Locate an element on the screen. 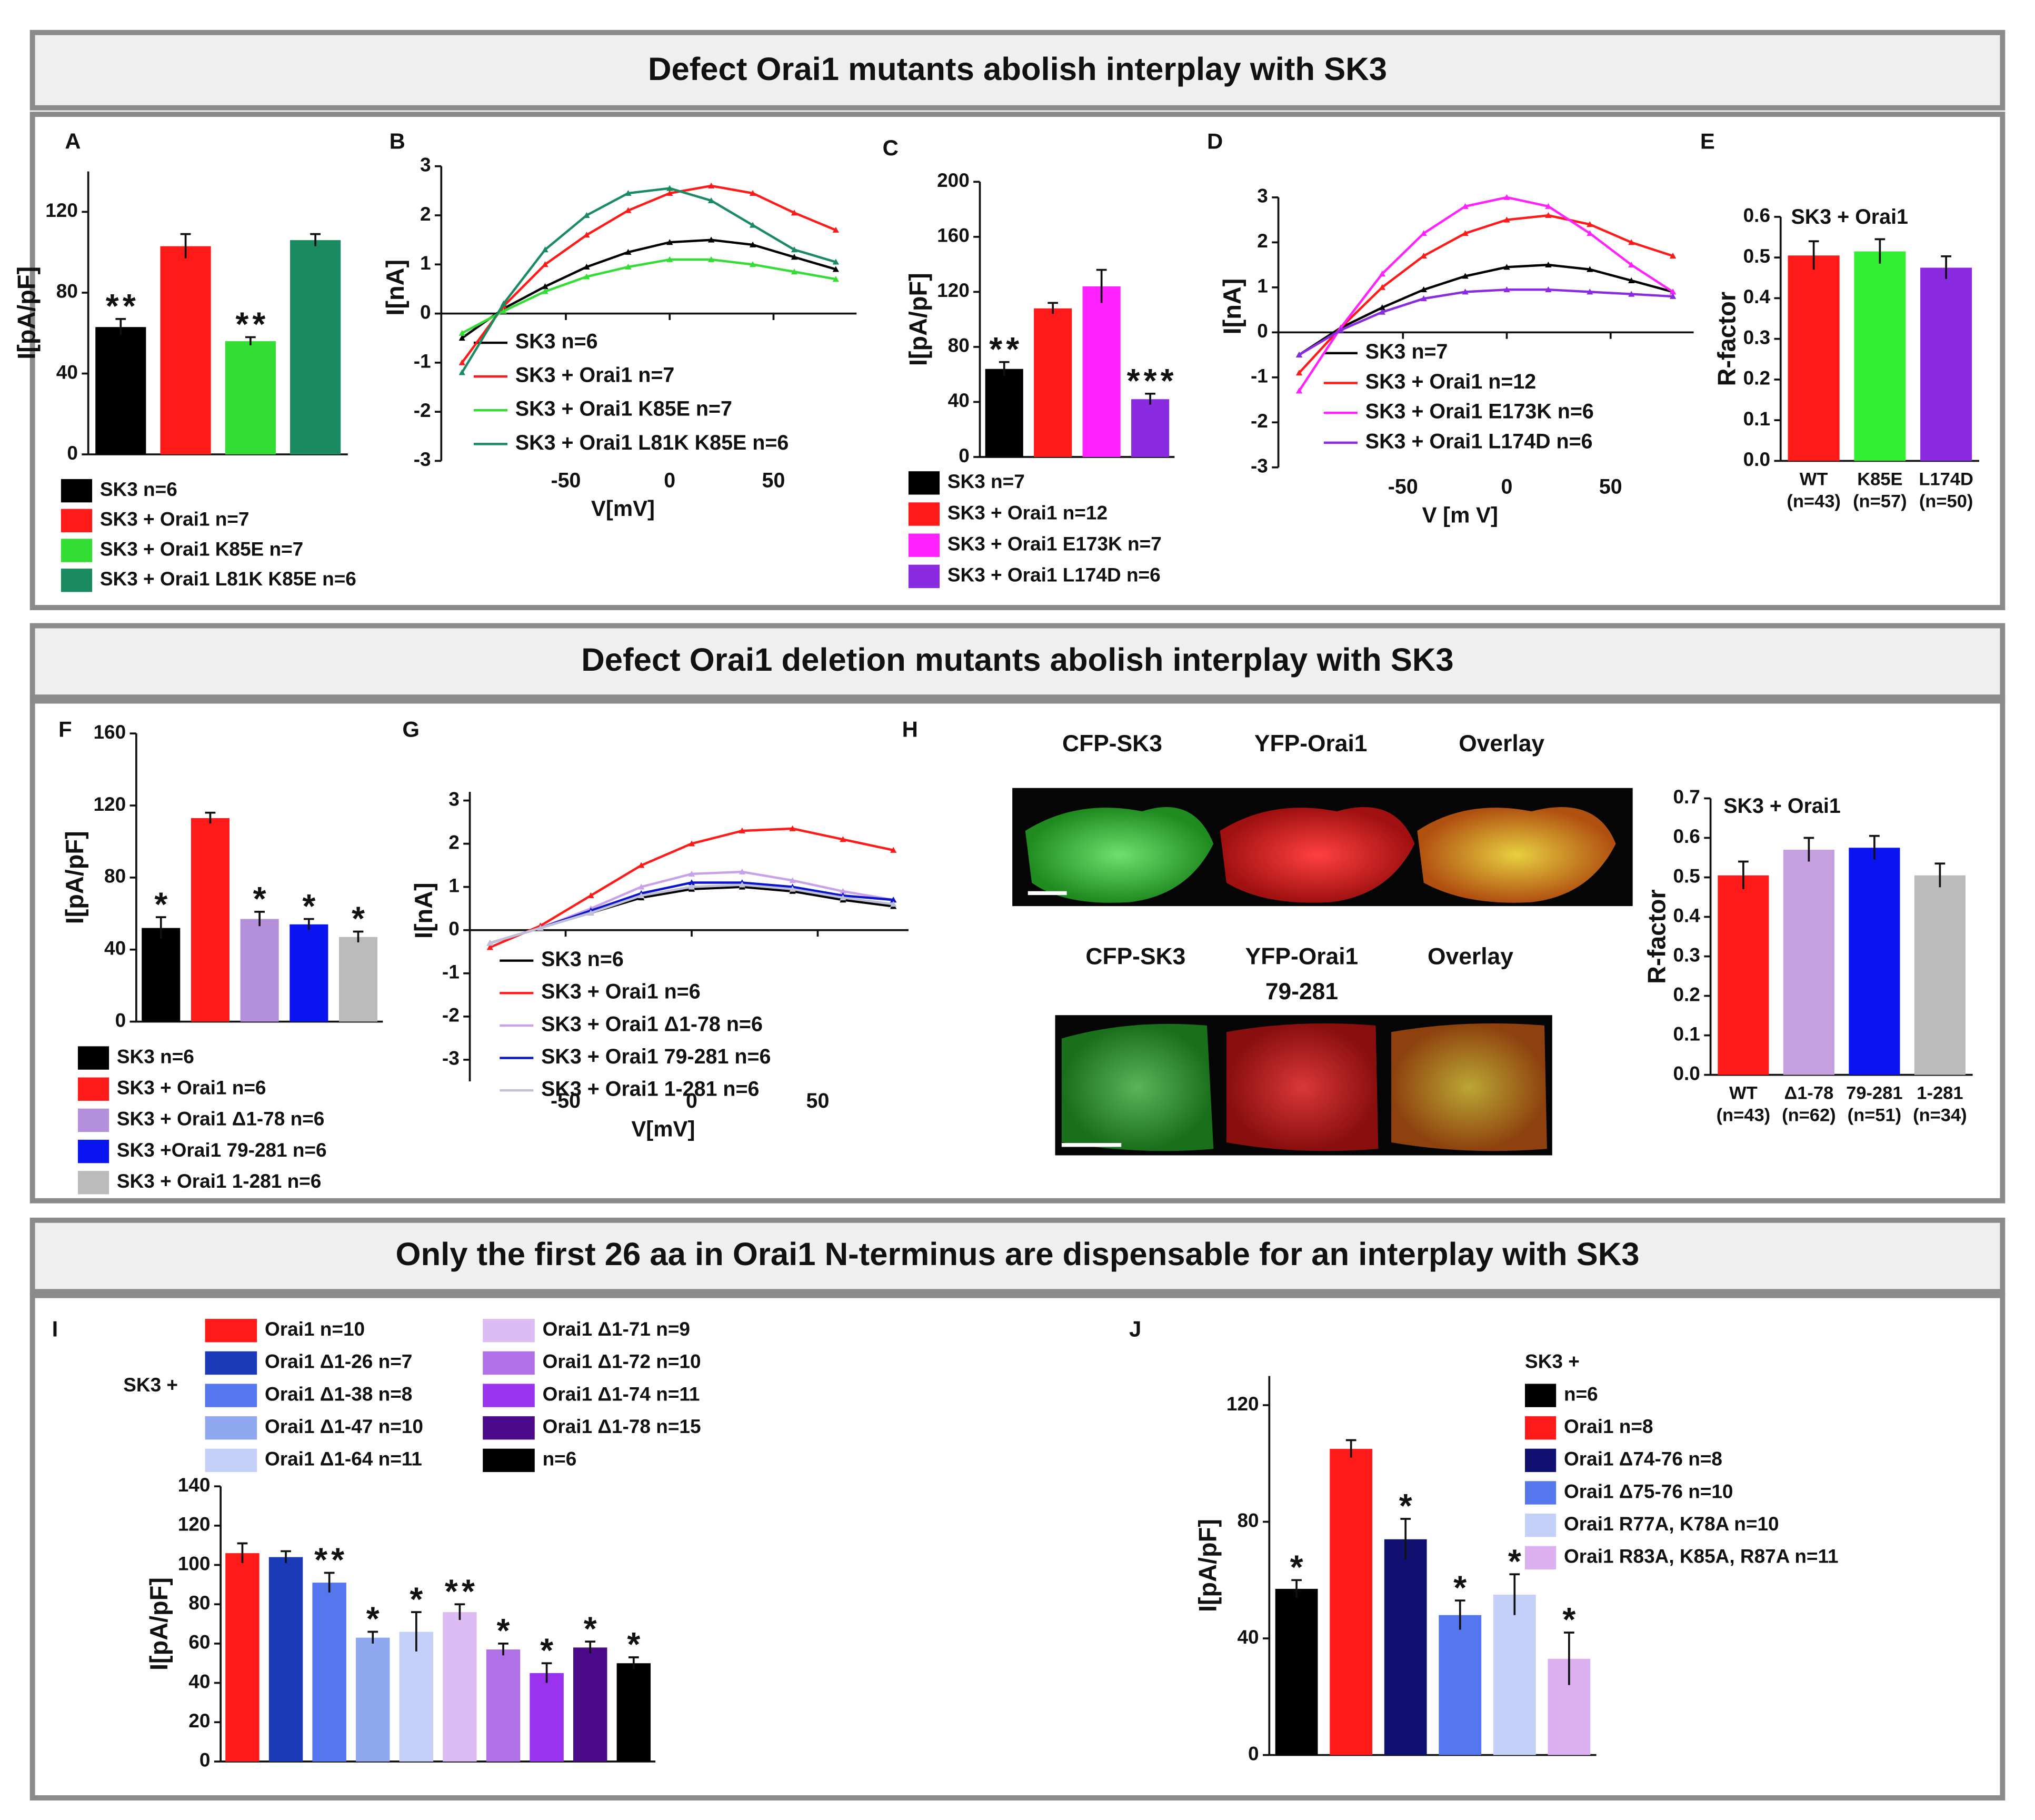 The width and height of the screenshot is (2035, 1820). y-tick-label: 0 is located at coordinates (205, 1760).